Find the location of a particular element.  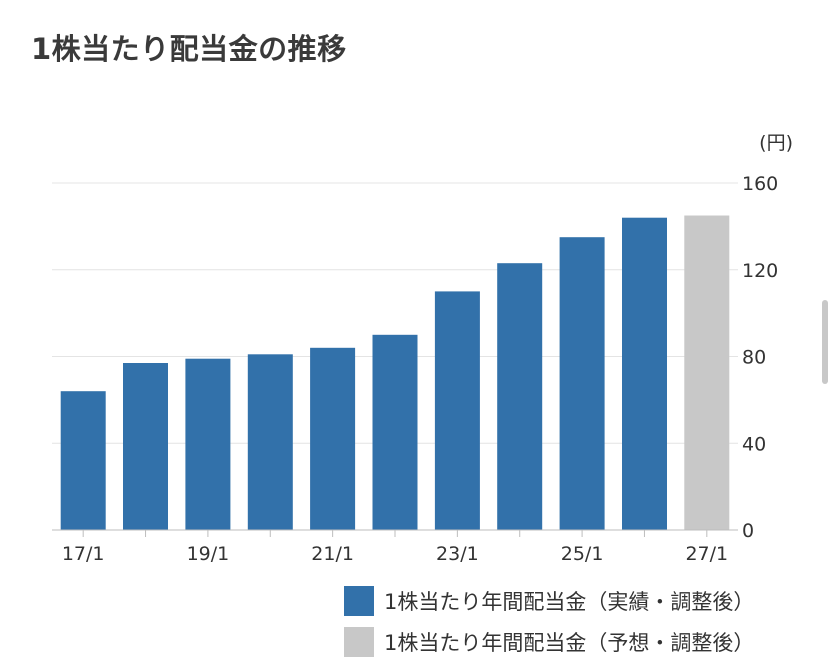

y-tick-label: 40 is located at coordinates (754, 444).